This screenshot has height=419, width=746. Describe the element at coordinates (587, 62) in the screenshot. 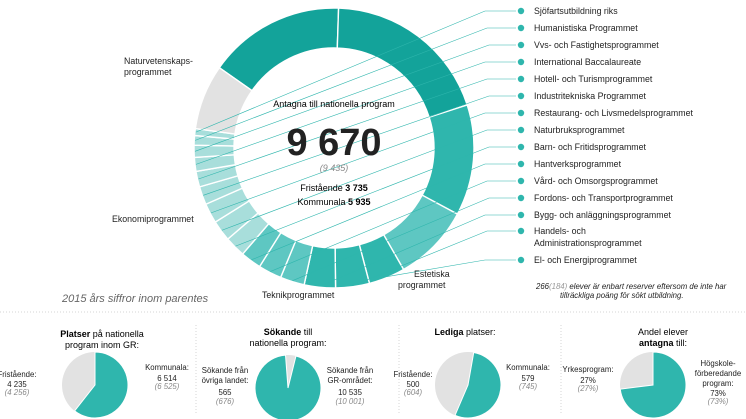

I see `legend-label-international-baccalaureate: International Baccalaureate` at that location.